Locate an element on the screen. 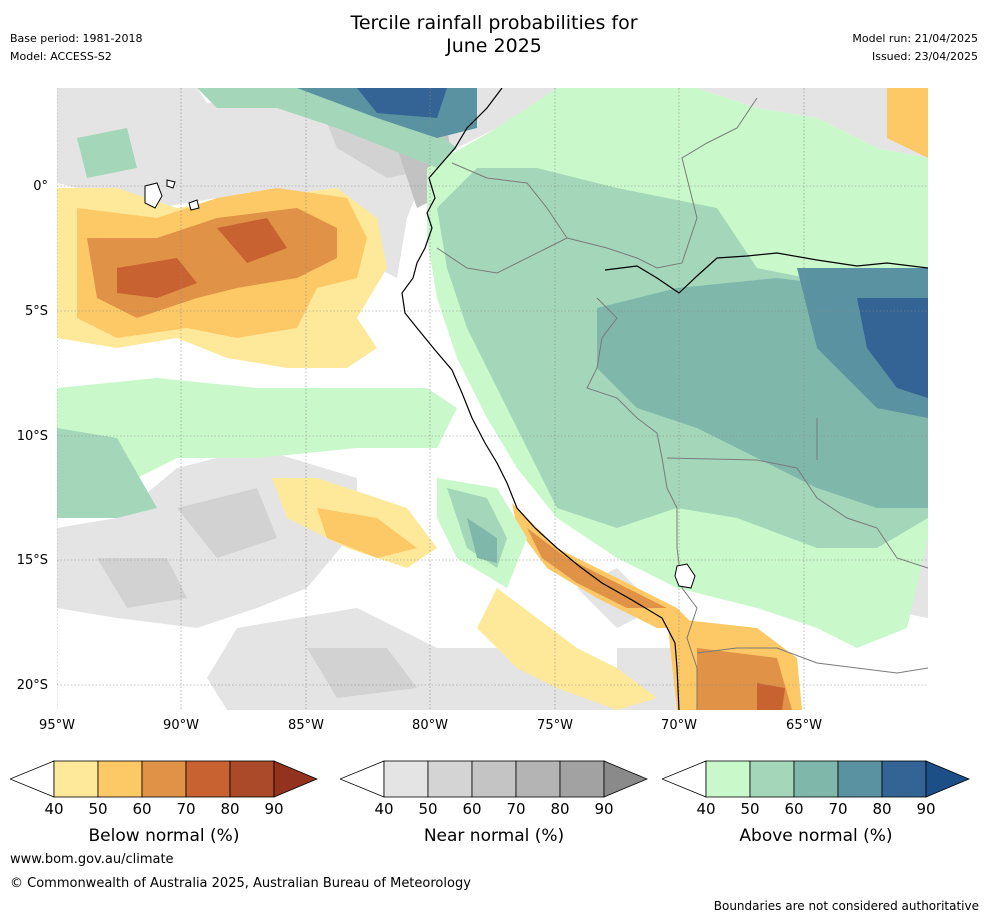 The image size is (988, 919). lake-titicaca is located at coordinates (685, 576).